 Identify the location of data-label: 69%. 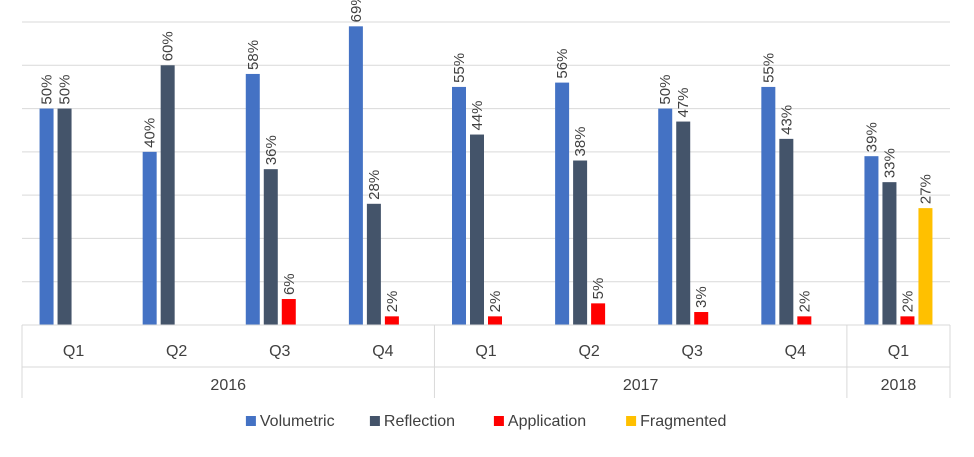
(356, 11).